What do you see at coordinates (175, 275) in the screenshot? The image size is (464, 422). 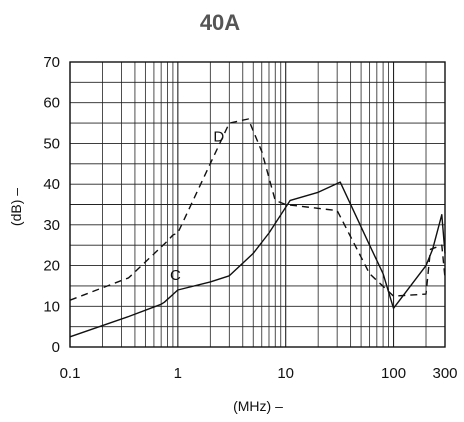 I see `series-label-C: C` at bounding box center [175, 275].